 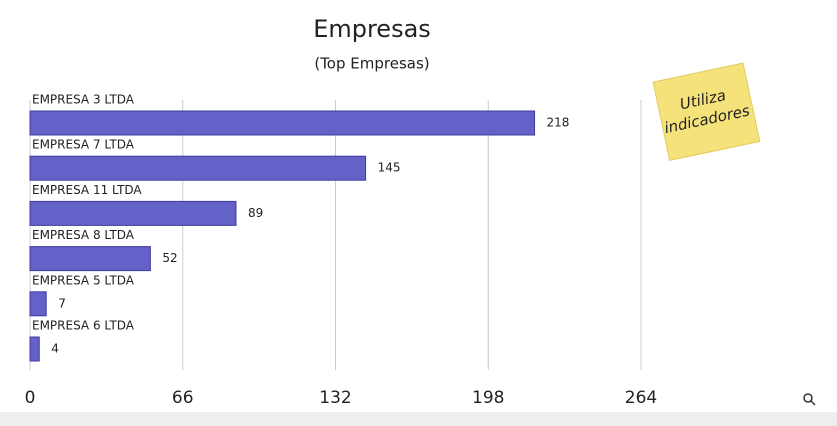 What do you see at coordinates (83, 280) in the screenshot?
I see `y-tick-label: EMPRESA 5 LTDA` at bounding box center [83, 280].